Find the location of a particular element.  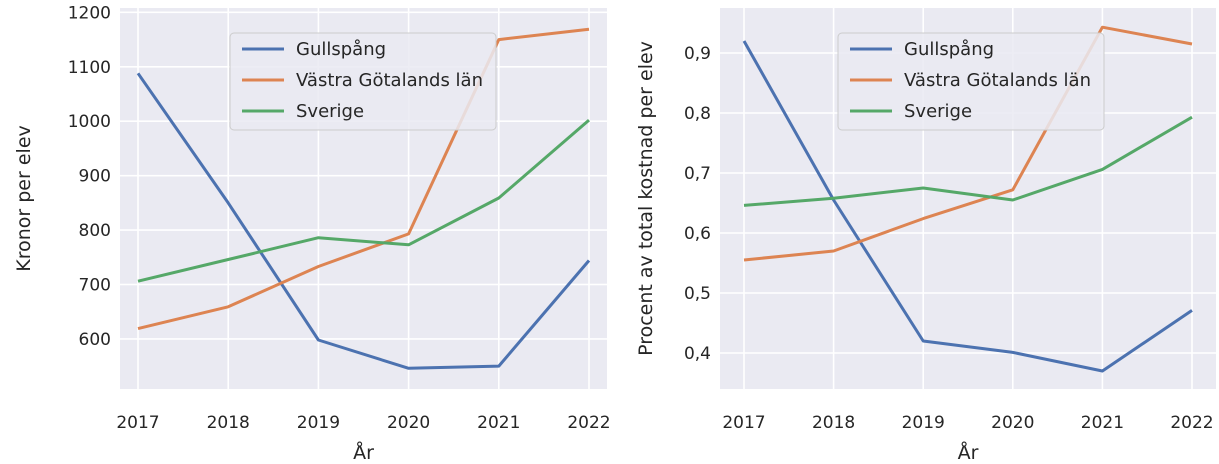

y-tick-label: 0,5 is located at coordinates (697, 294).